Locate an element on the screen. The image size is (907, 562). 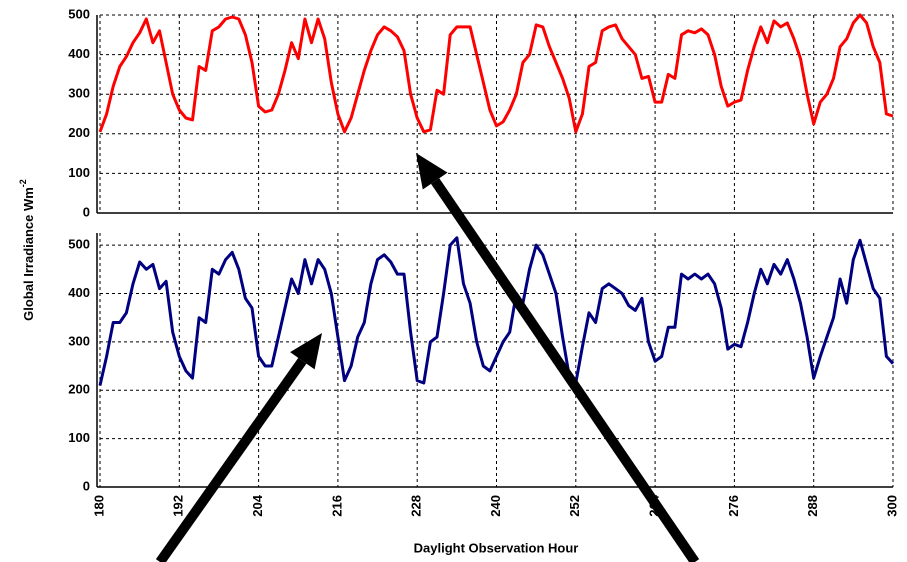
x-tick-label: 204 is located at coordinates (257, 505).